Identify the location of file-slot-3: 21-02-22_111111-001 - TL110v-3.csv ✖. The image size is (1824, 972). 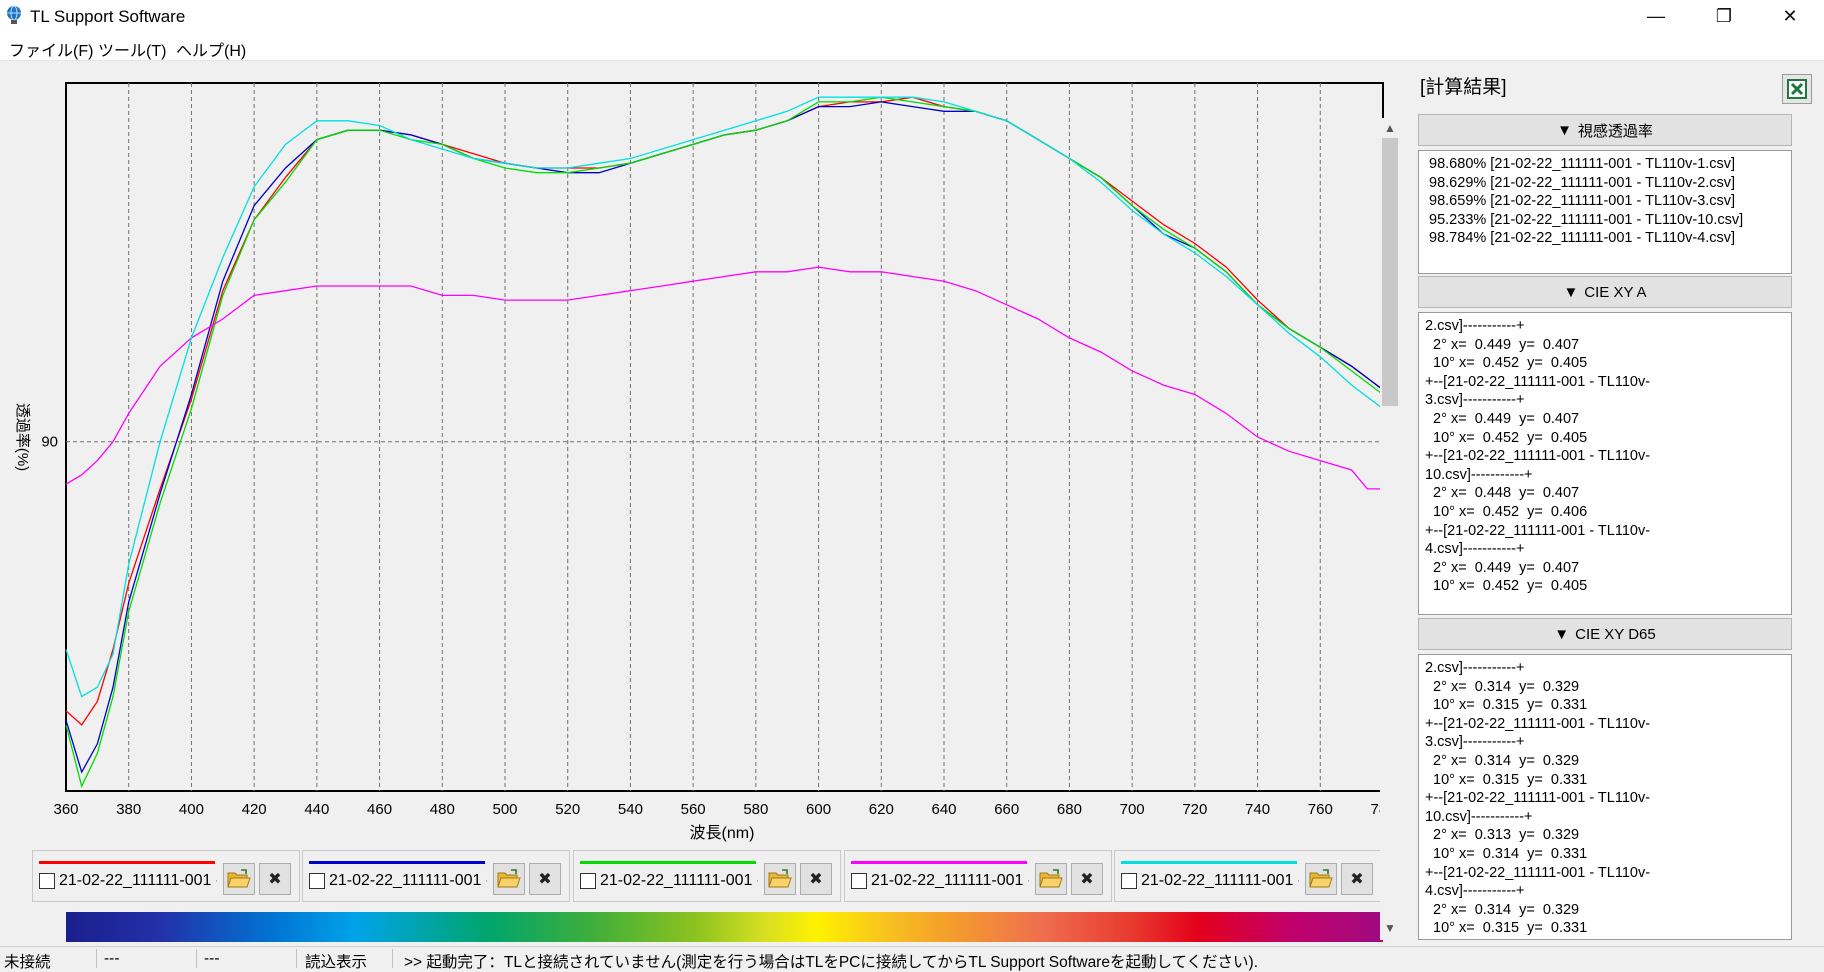
(707, 876).